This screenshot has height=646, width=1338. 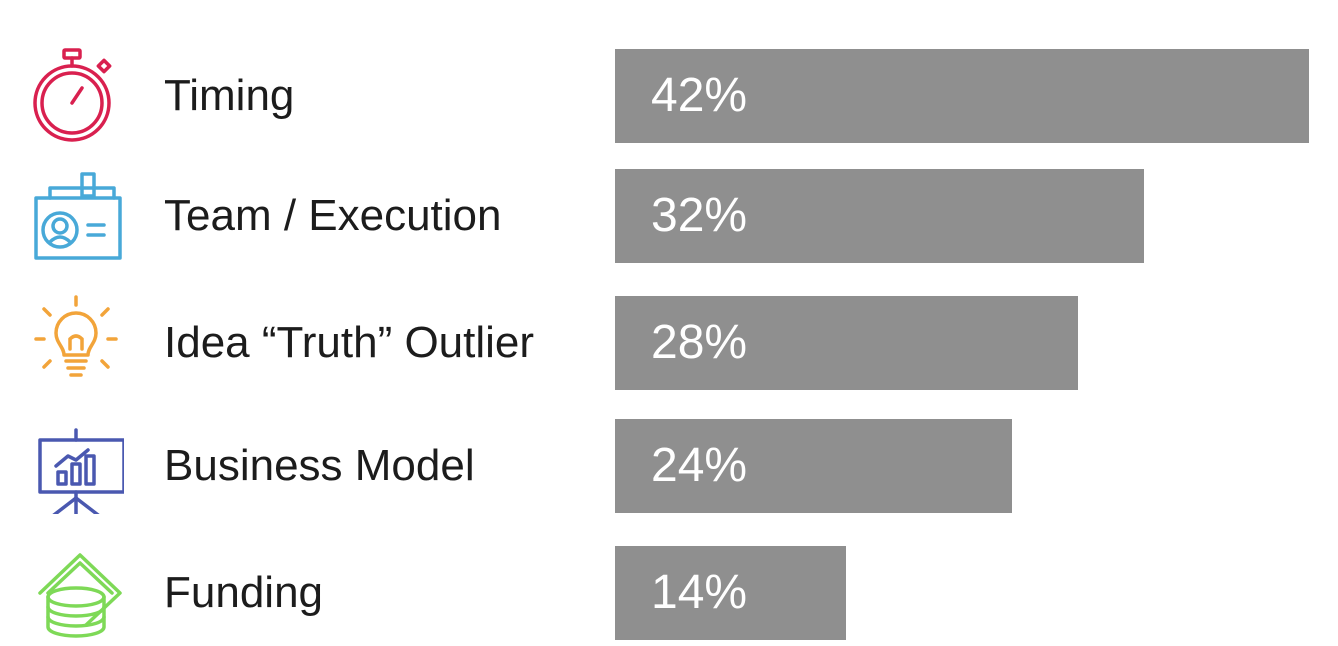 I want to click on stopwatch-icon, so click(x=76, y=96).